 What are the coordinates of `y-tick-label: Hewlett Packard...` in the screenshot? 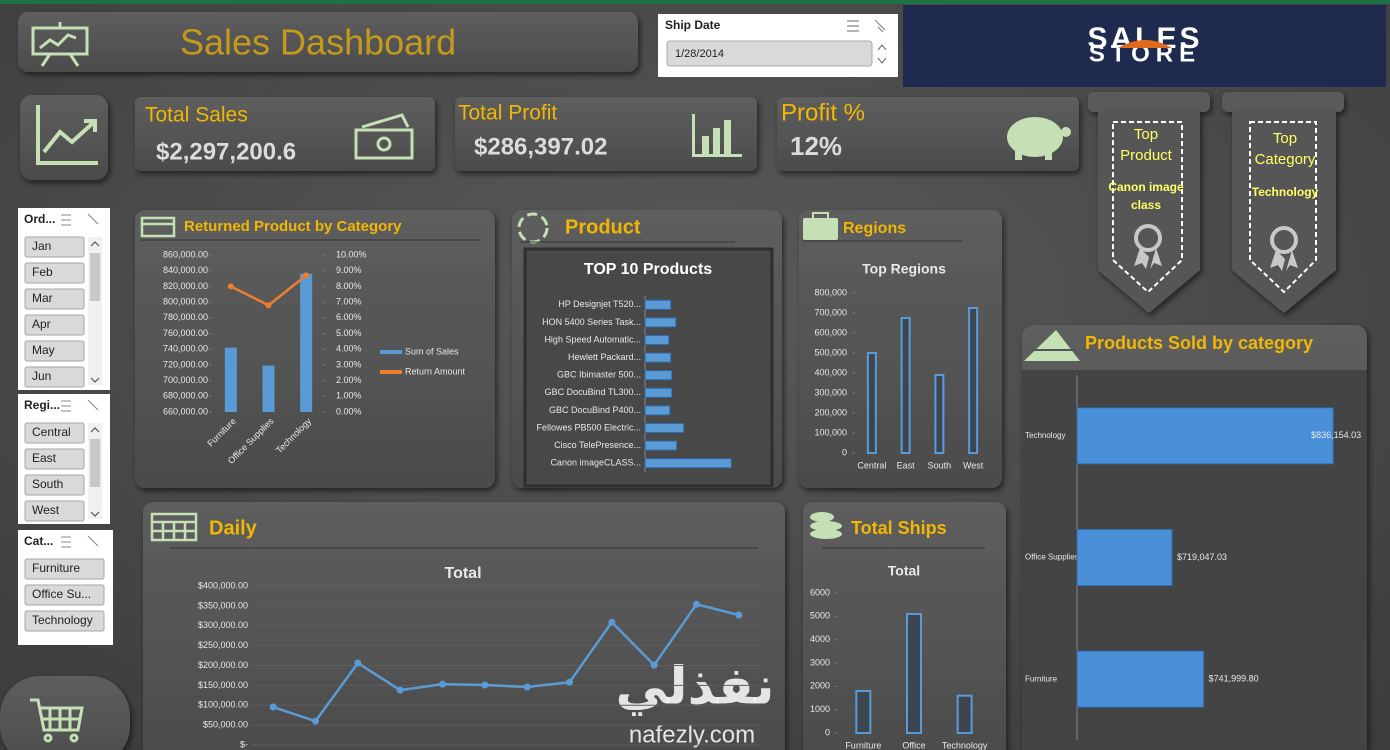 It's located at (604, 357).